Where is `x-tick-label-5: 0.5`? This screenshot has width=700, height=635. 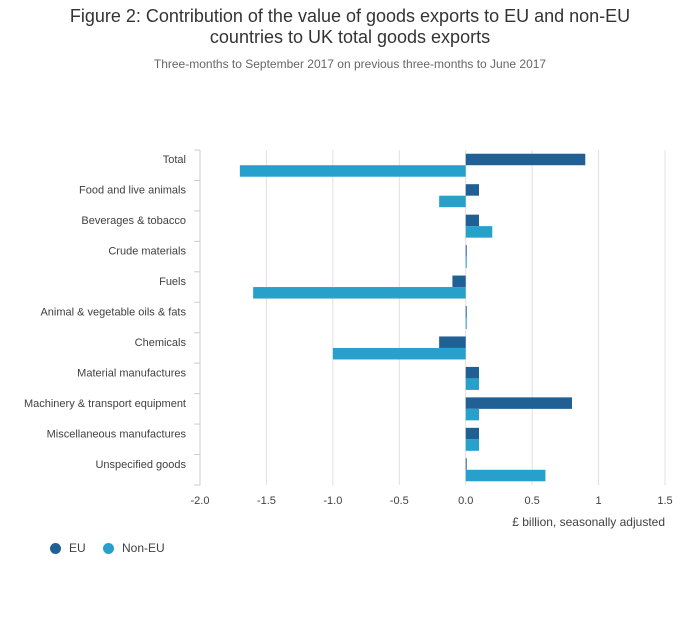
x-tick-label-5: 0.5 is located at coordinates (531, 501).